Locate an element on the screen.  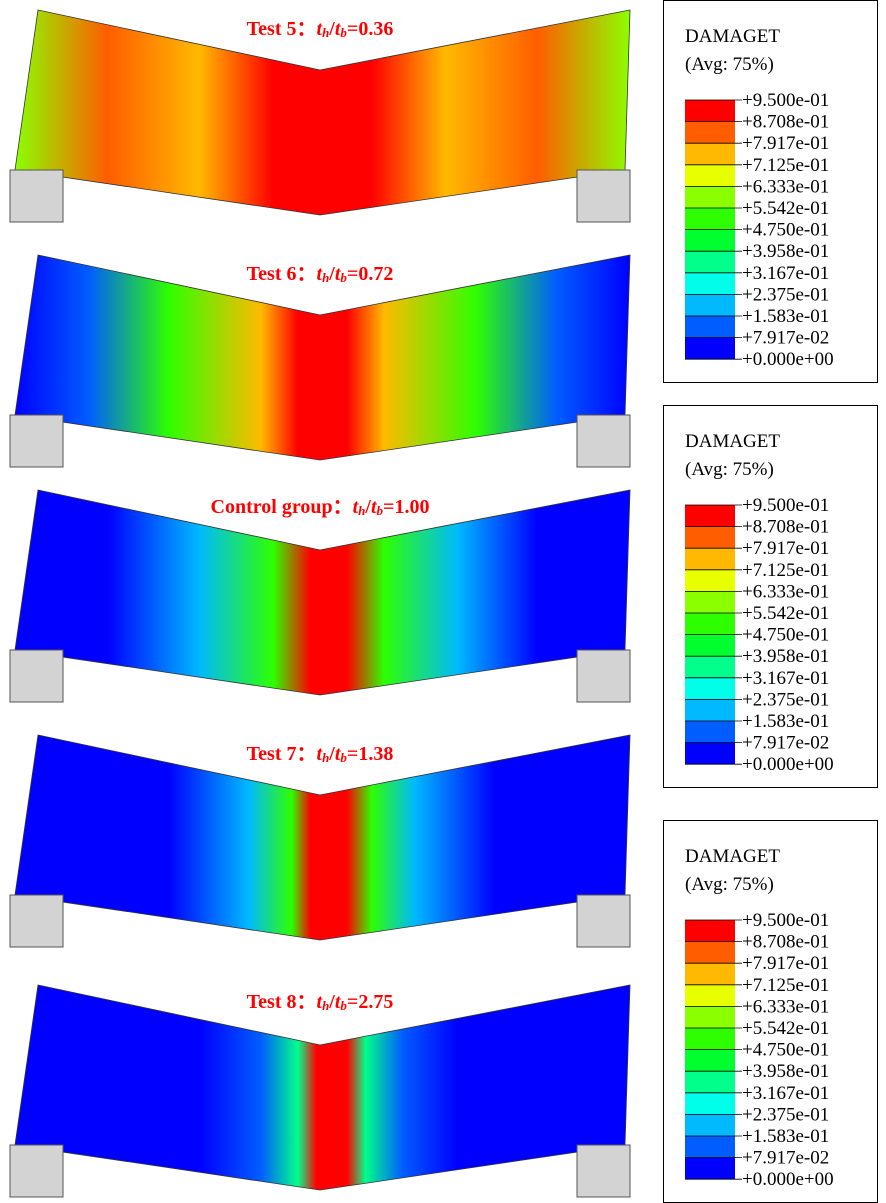
panel-title: Test 6：th/tb=0.72 is located at coordinates (320, 274).